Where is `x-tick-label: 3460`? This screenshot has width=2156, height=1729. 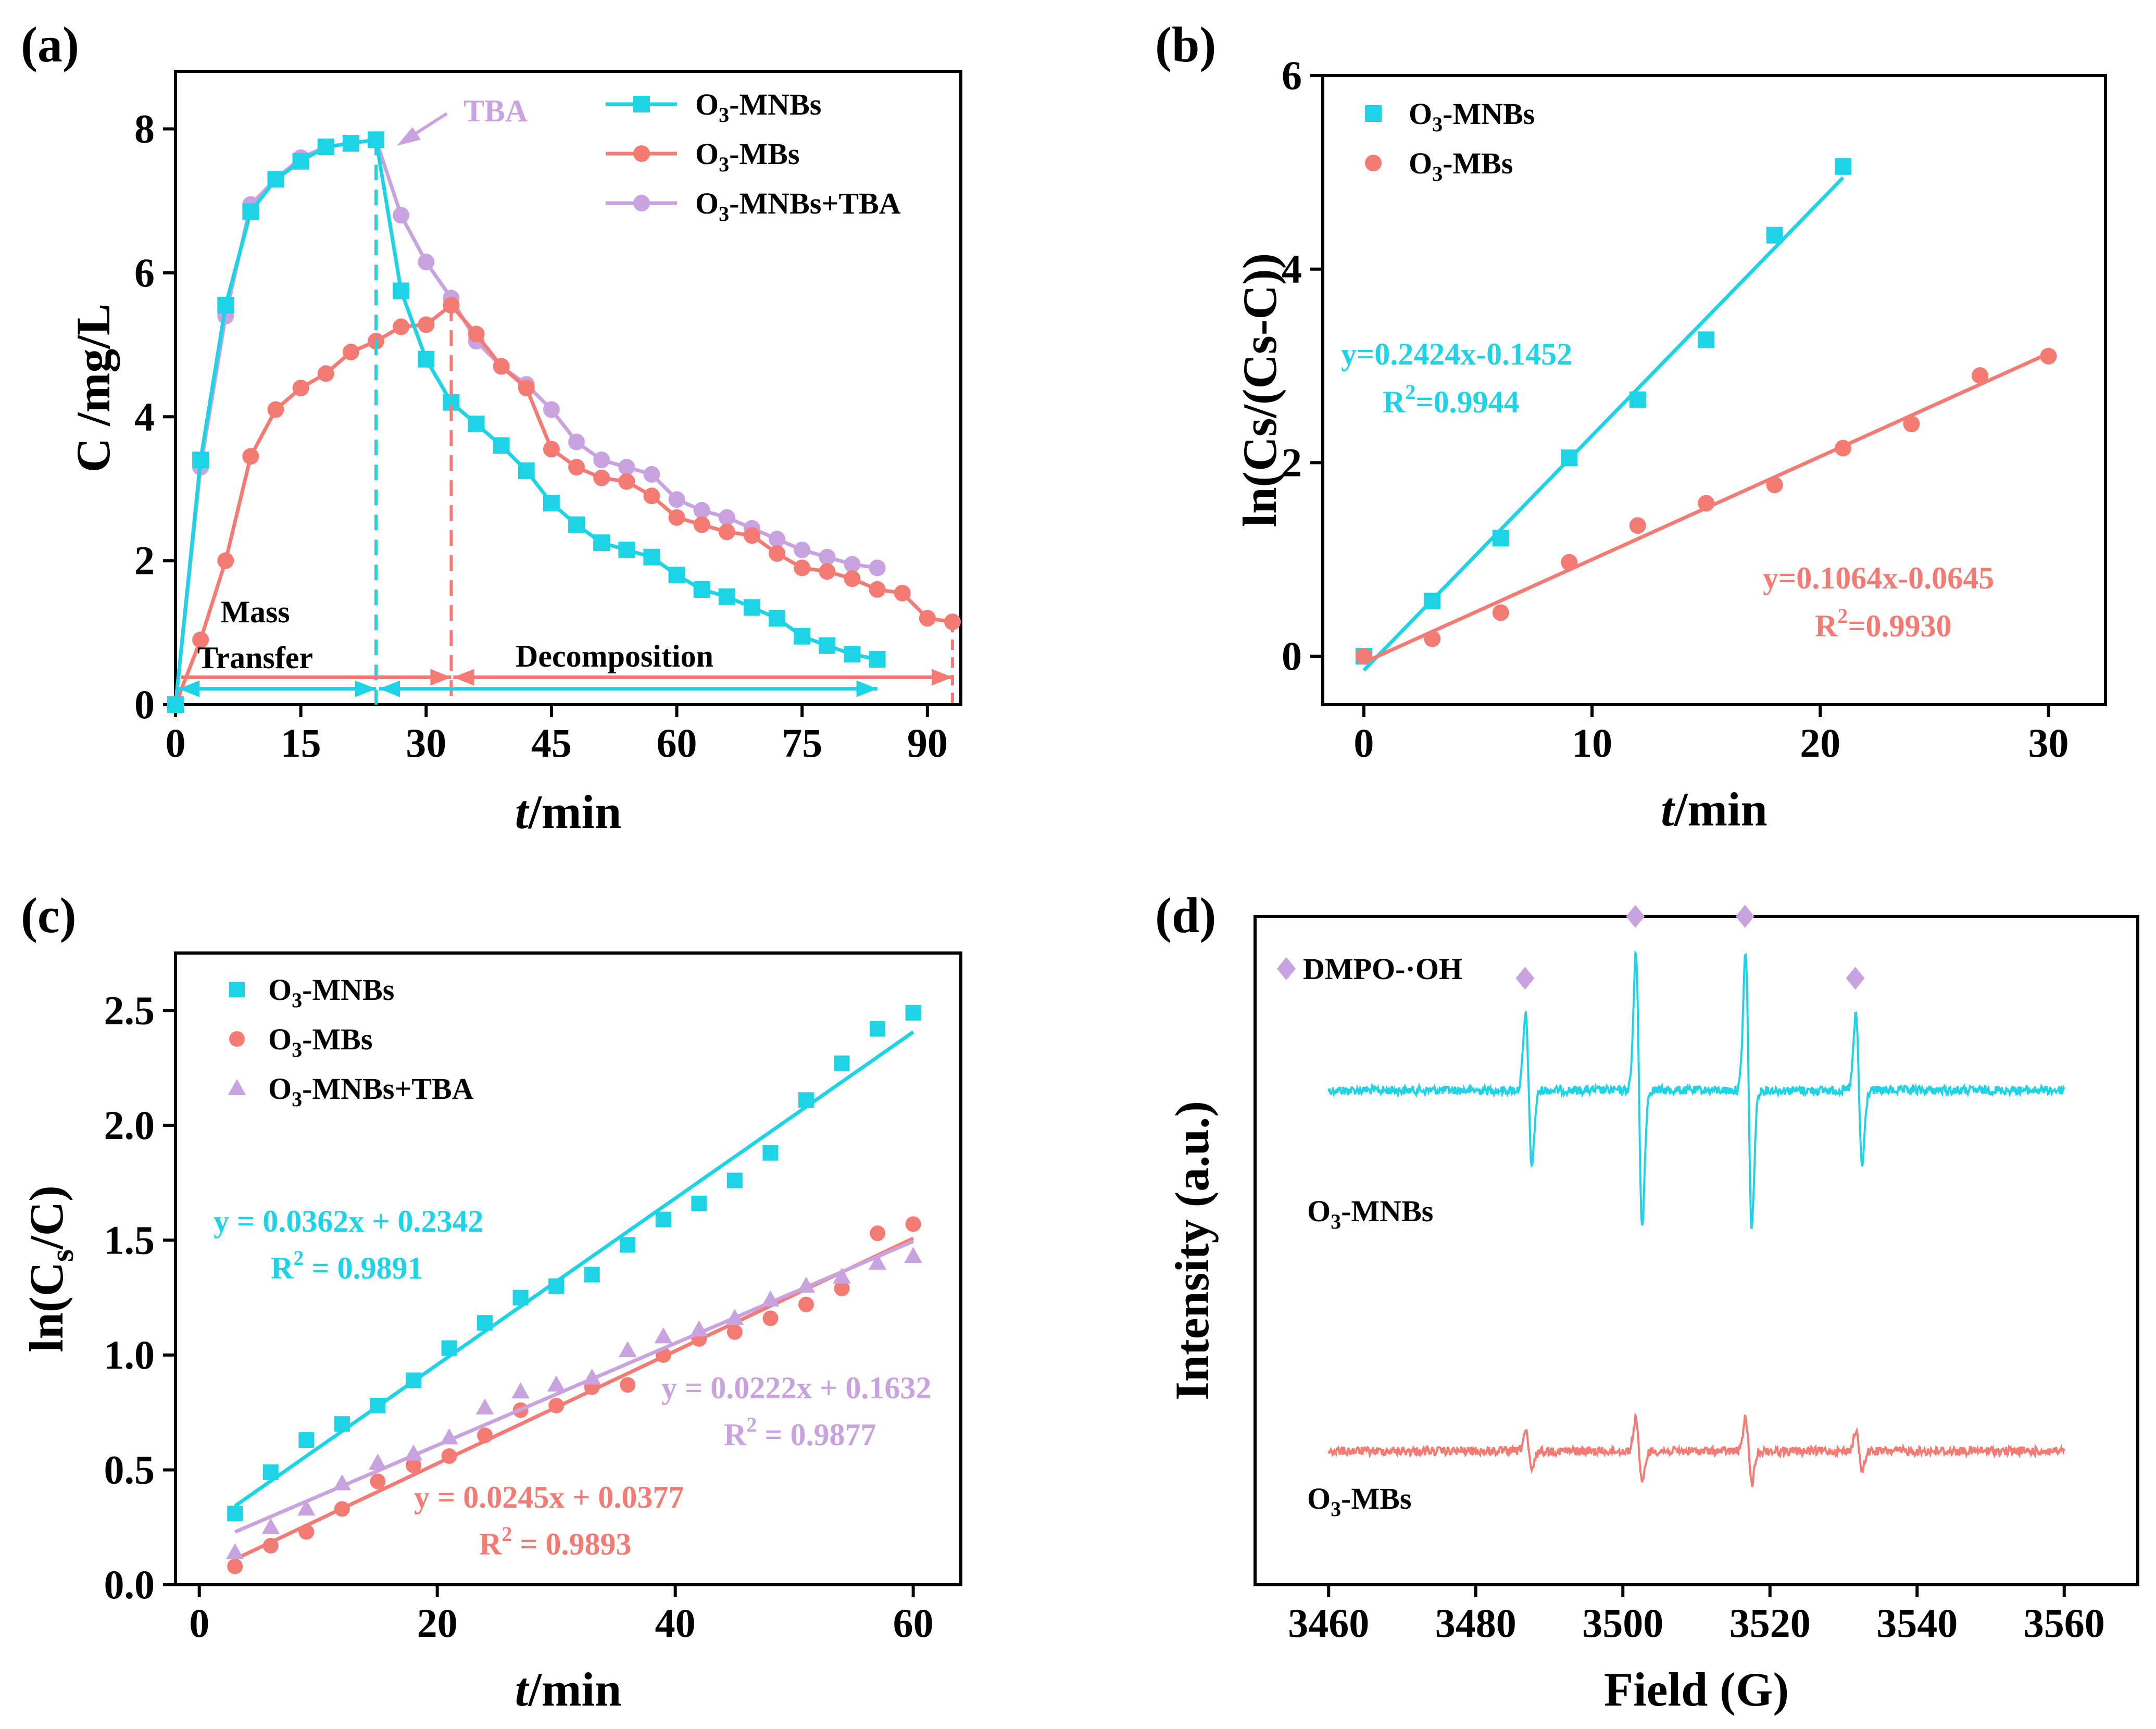 x-tick-label: 3460 is located at coordinates (1329, 1623).